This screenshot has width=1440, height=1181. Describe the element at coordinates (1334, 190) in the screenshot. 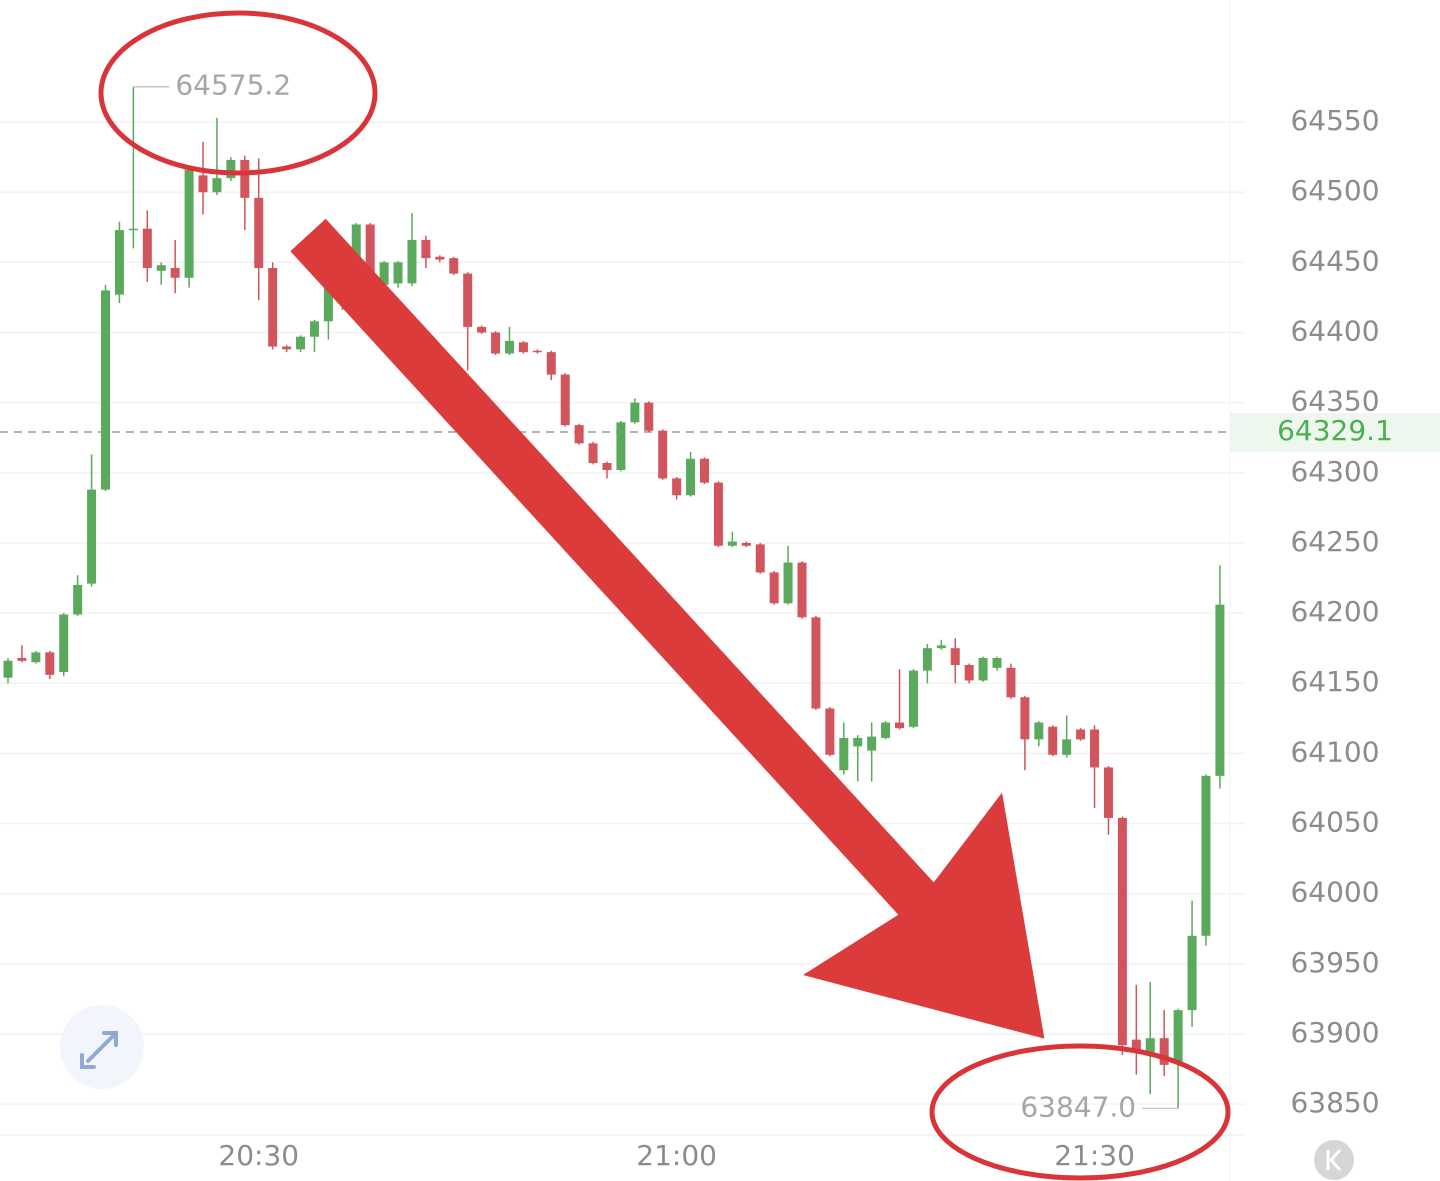

I see `y-tick-label: 64500` at that location.